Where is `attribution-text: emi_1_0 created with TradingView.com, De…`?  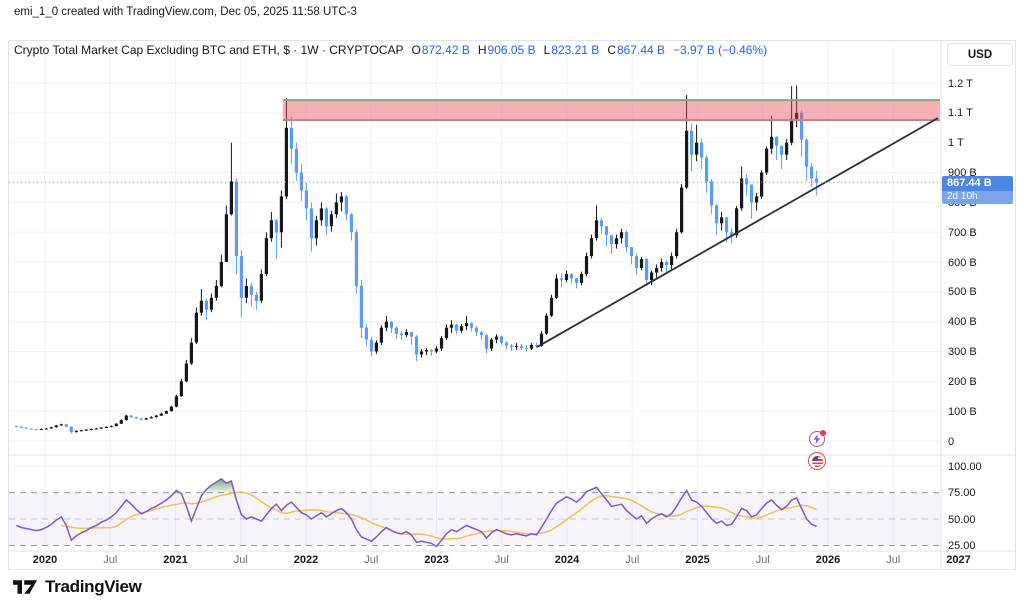
attribution-text: emi_1_0 created with TradingView.com, De… is located at coordinates (185, 12).